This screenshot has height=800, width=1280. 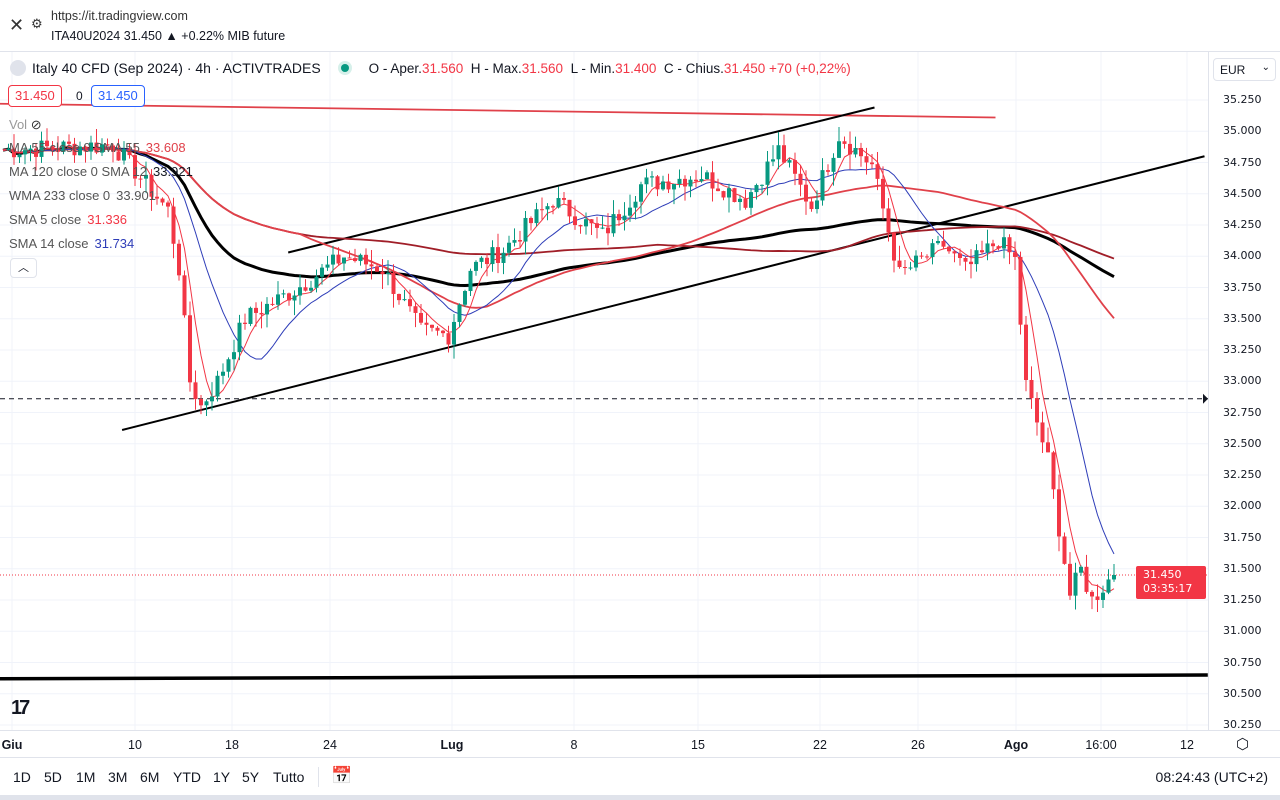 What do you see at coordinates (1244, 69) in the screenshot?
I see `currency-select: EUR ⌄` at bounding box center [1244, 69].